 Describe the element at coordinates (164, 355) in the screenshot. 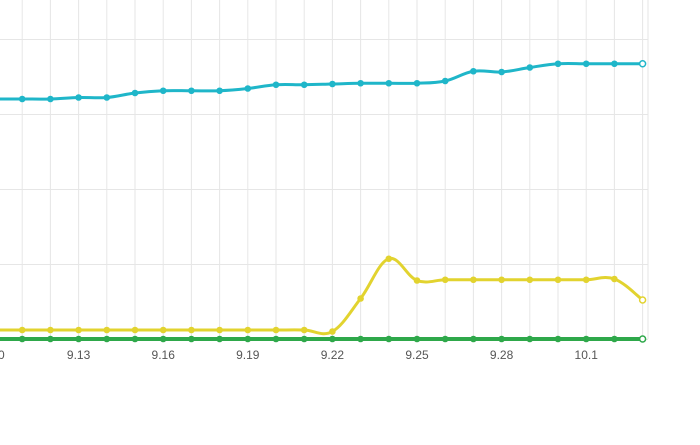

I see `x-tick-label: 9.16` at that location.